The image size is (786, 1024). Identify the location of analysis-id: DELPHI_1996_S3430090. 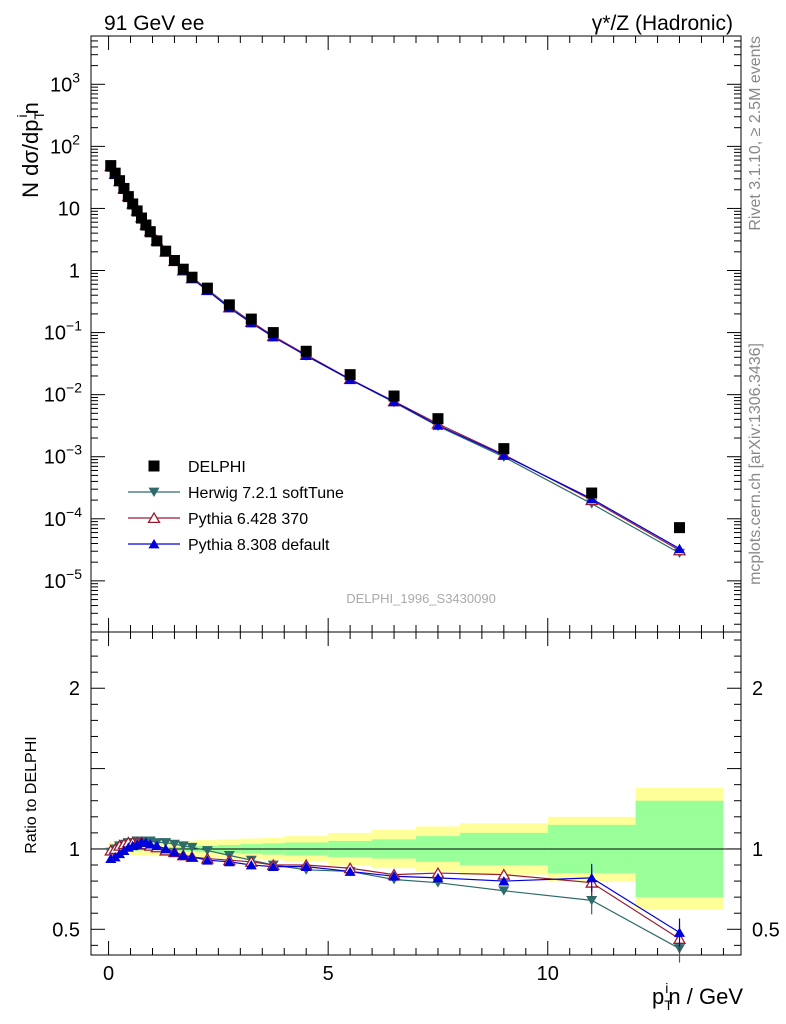
(421, 598).